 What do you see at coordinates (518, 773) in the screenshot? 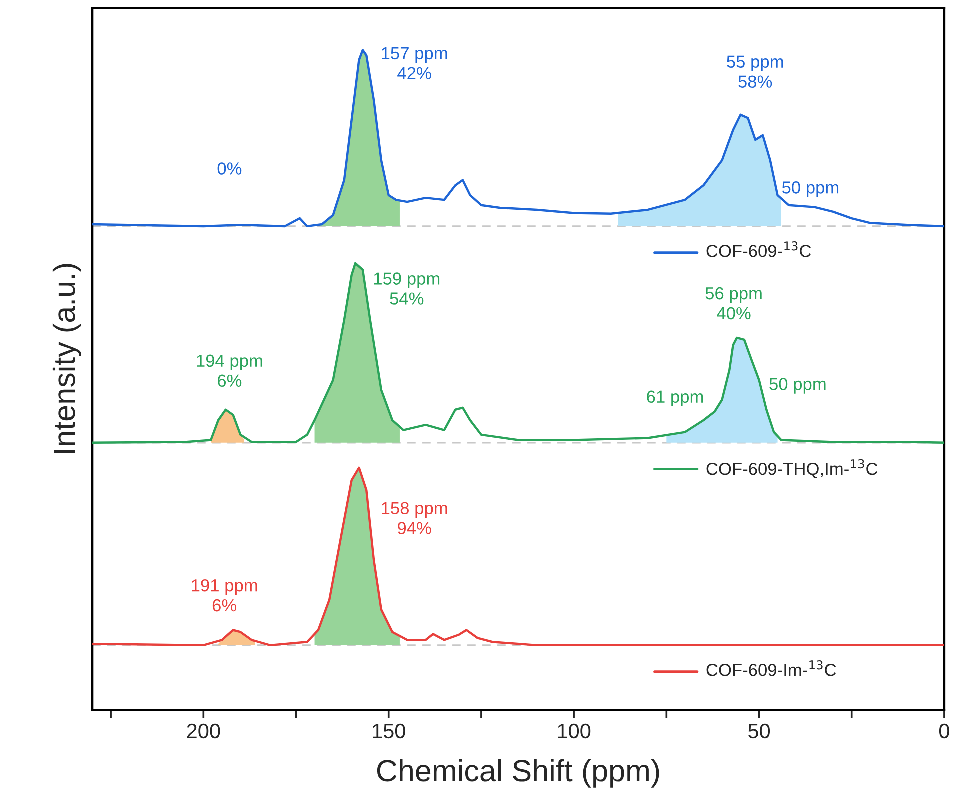
I see `x-axis-title: Chemical Shift (ppm)` at bounding box center [518, 773].